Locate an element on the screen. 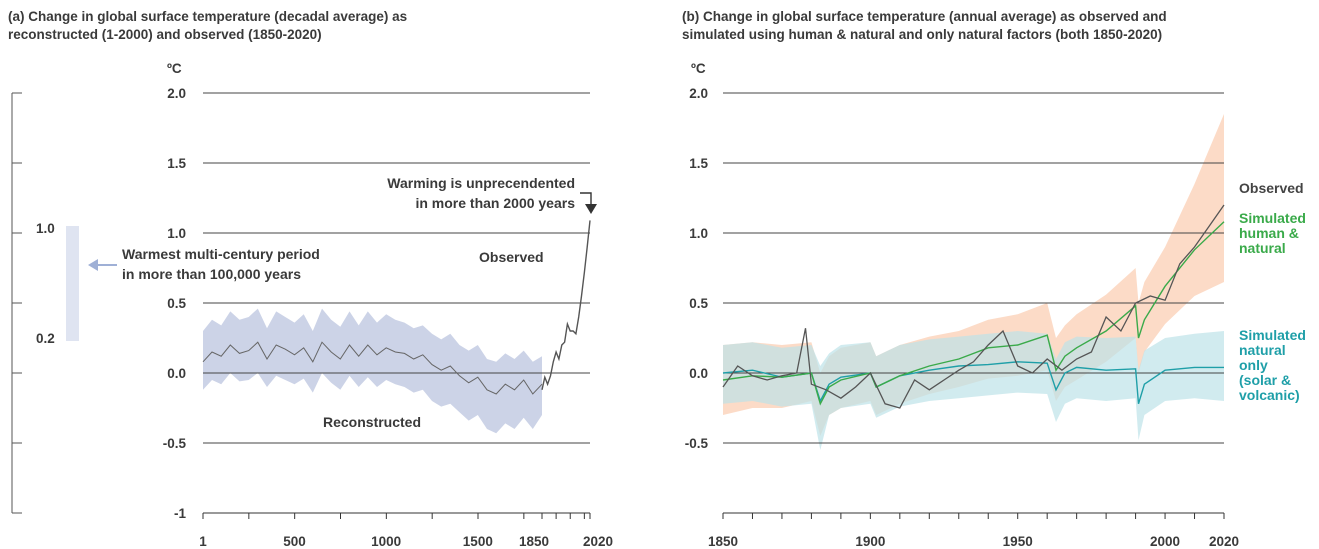 This screenshot has width=1319, height=549. x-tick-label-a: 2020 is located at coordinates (598, 541).